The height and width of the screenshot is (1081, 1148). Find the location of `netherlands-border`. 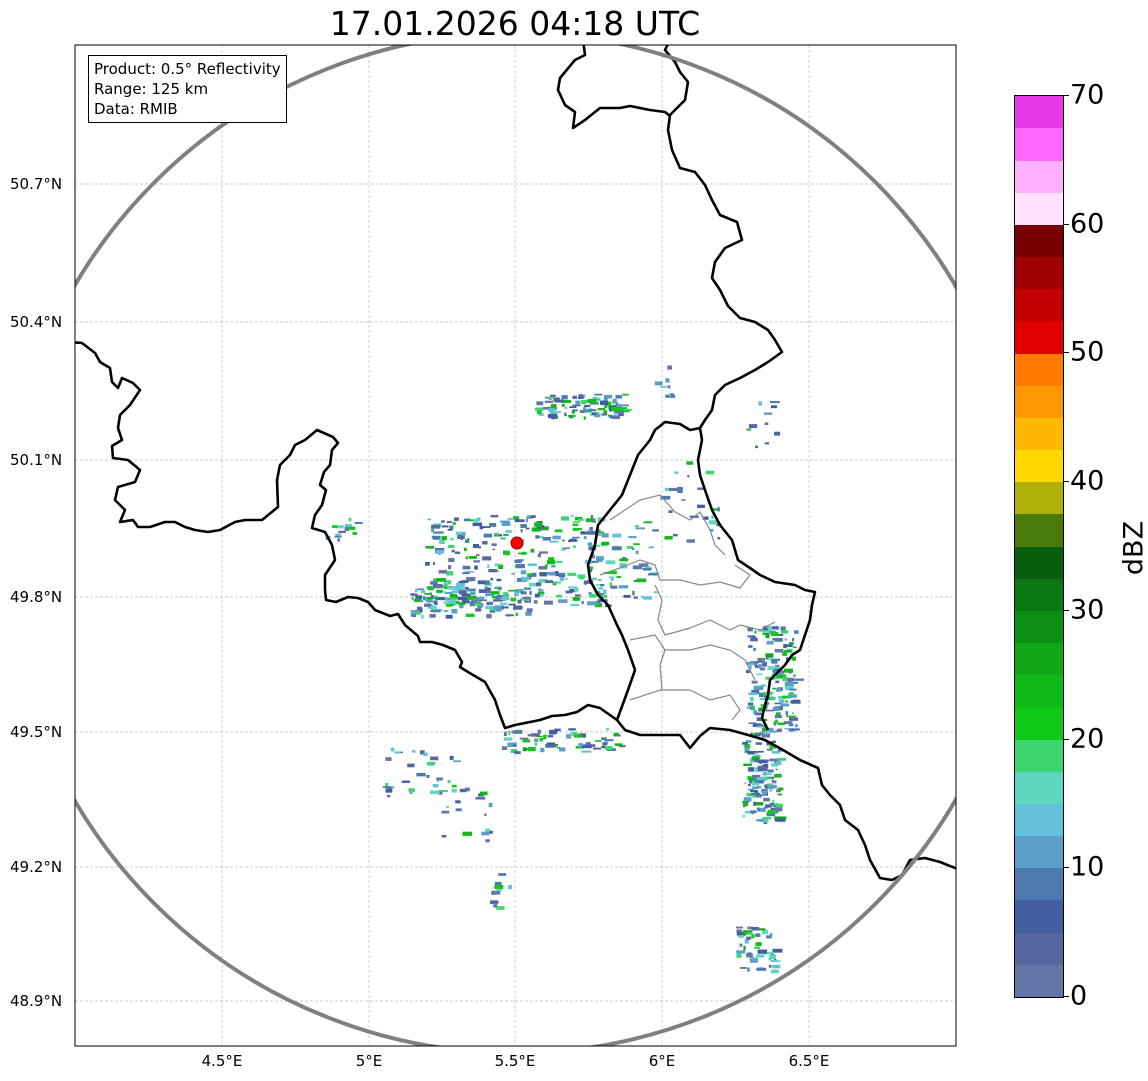

netherlands-border is located at coordinates (613, 87).